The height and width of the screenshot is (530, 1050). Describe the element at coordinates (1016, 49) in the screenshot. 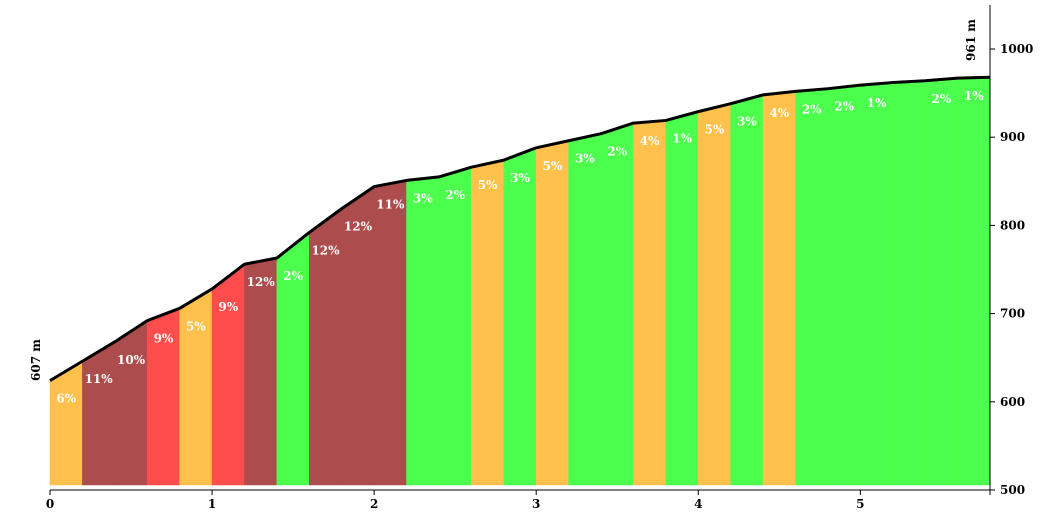

I see `y-tick-label: 1000` at that location.